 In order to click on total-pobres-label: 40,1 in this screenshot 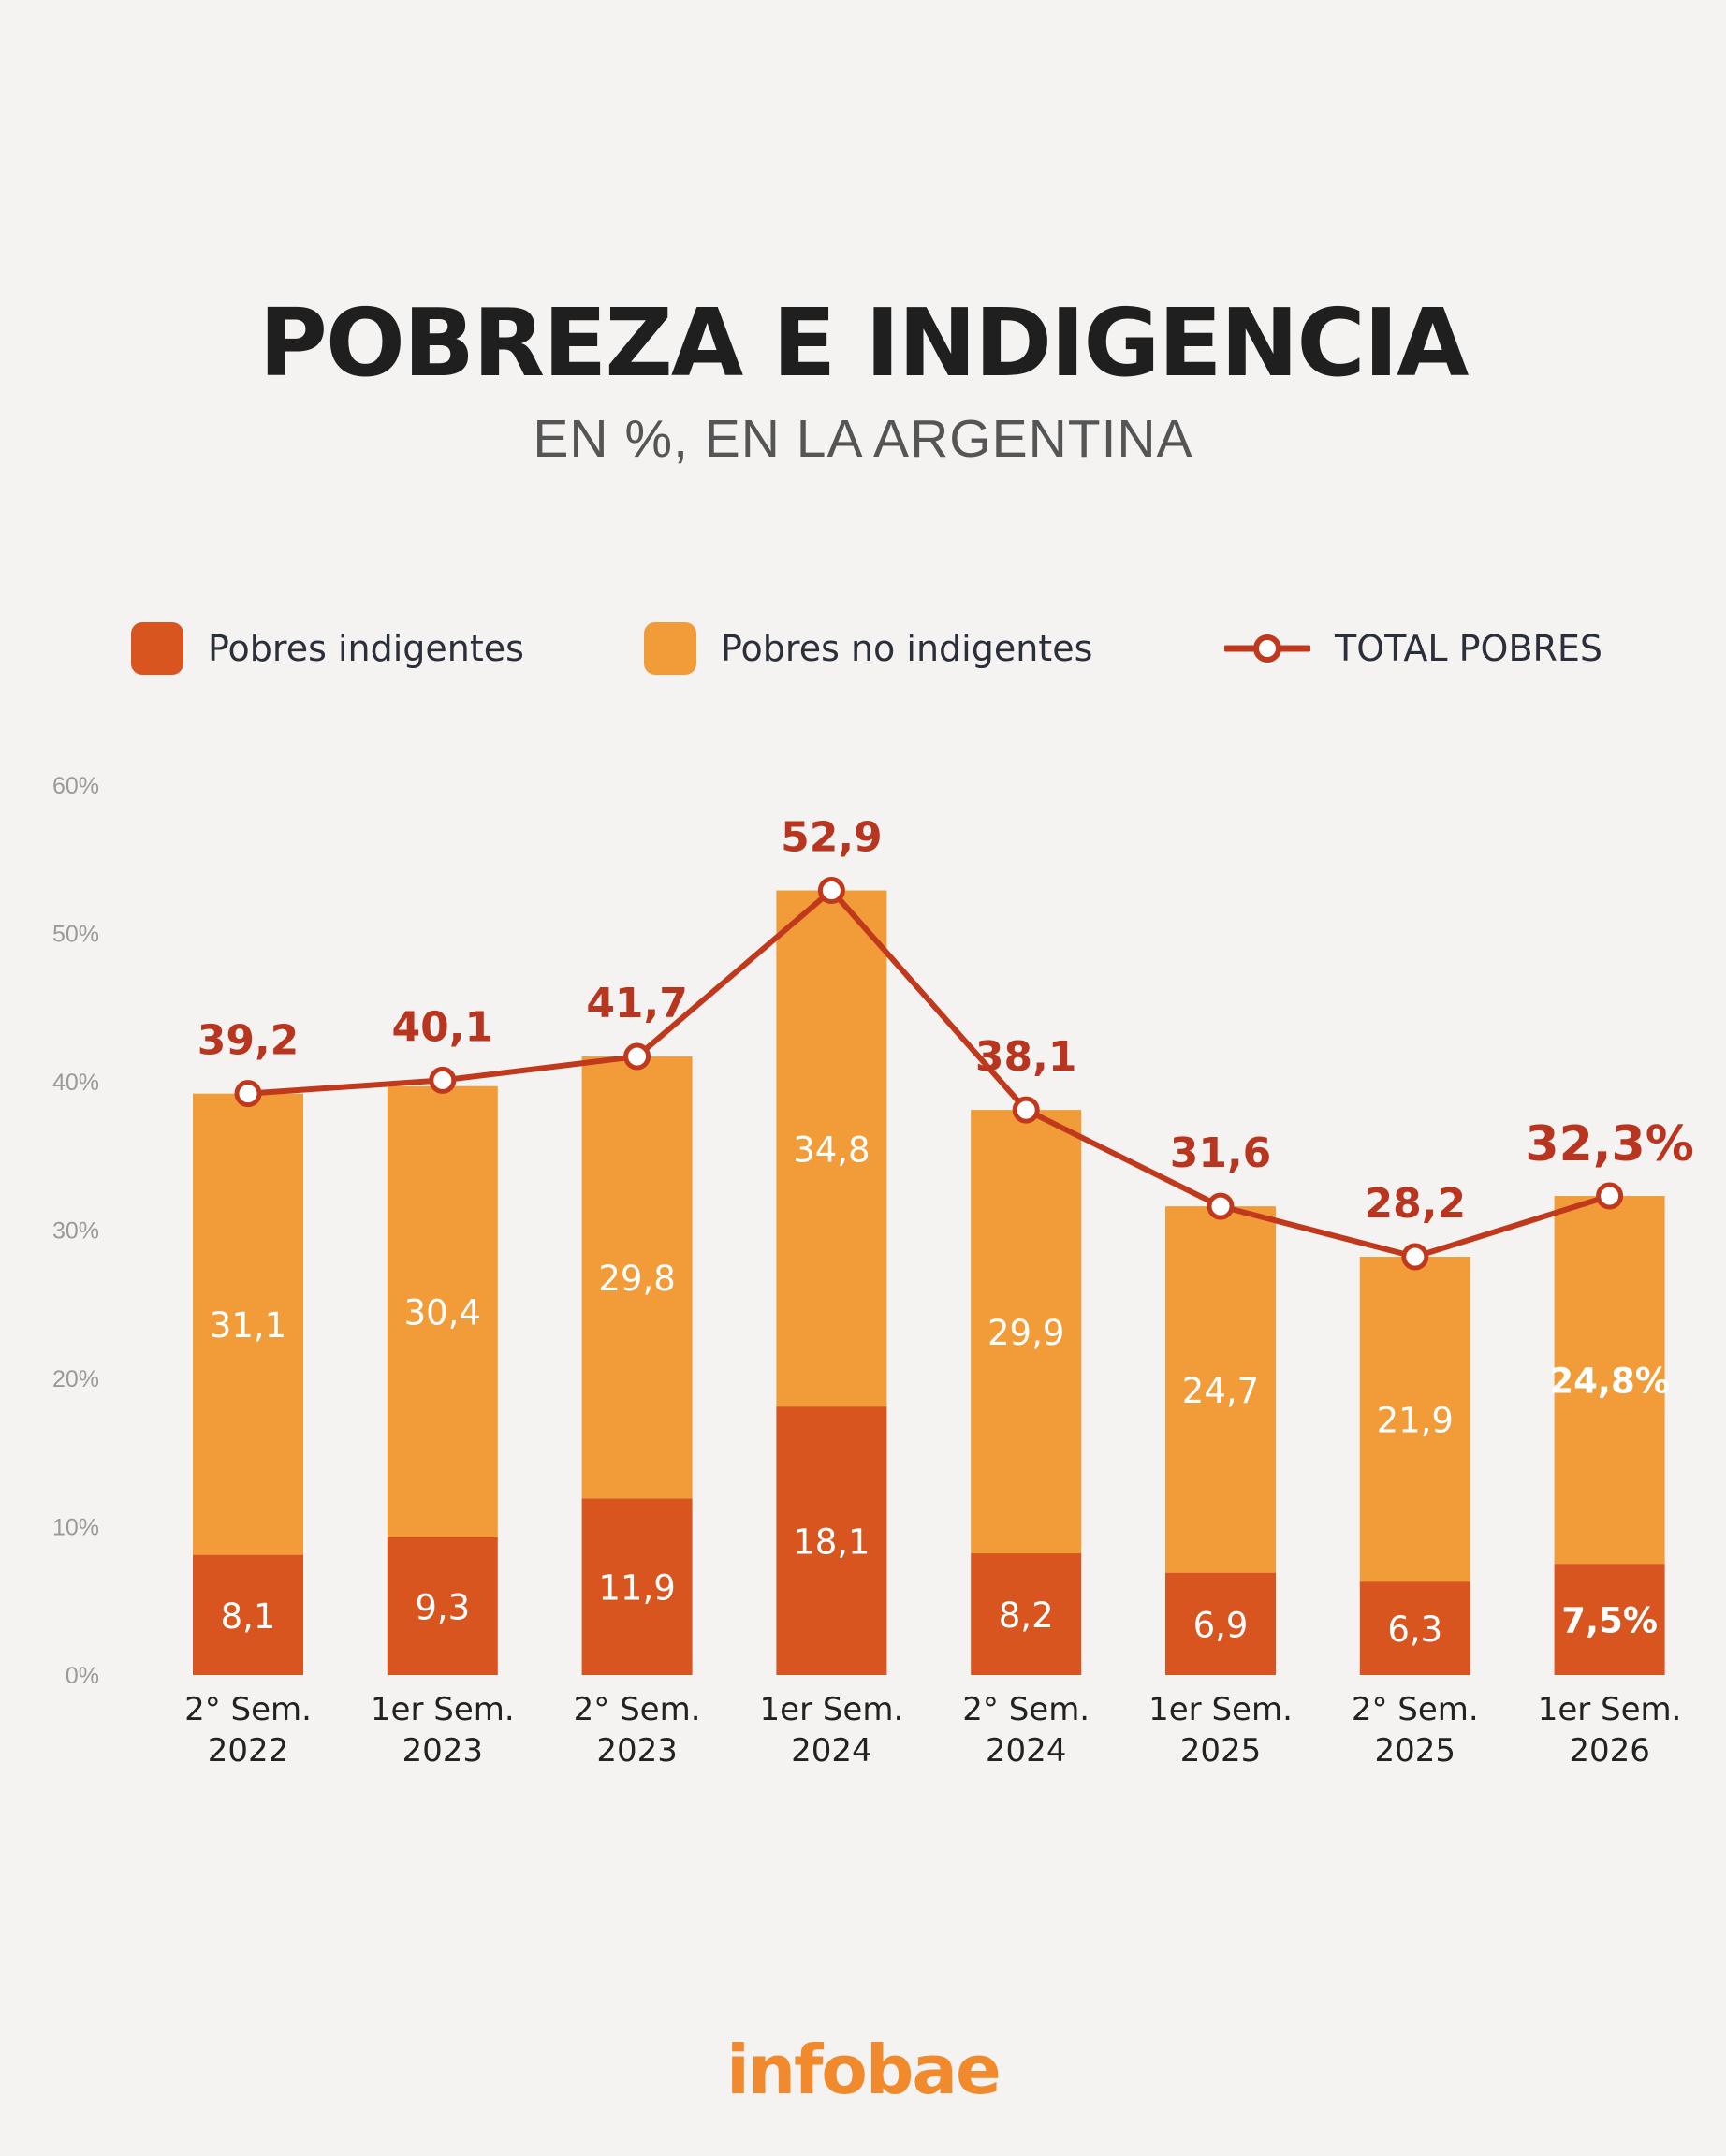, I will do `click(443, 1027)`.